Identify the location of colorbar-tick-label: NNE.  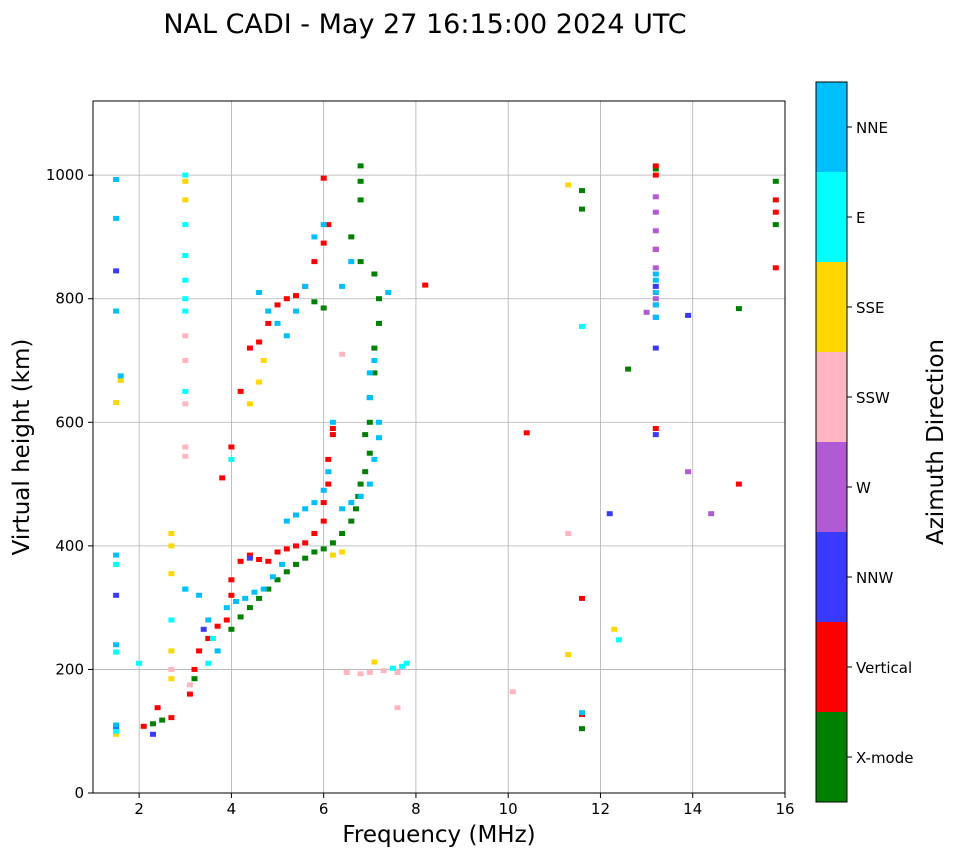
(872, 128).